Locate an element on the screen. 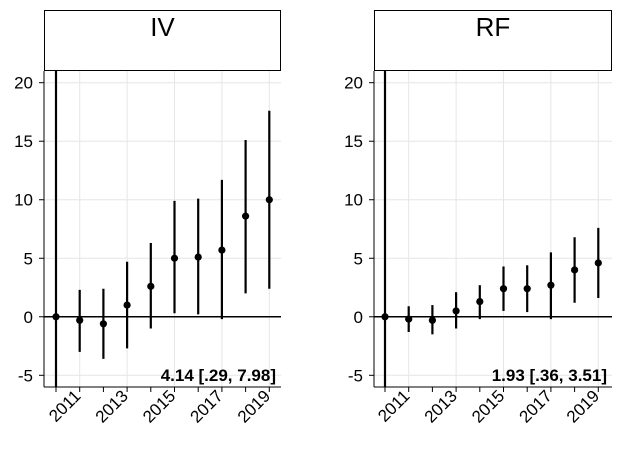 This screenshot has width=624, height=451. iv-point-2010 is located at coordinates (56, 317).